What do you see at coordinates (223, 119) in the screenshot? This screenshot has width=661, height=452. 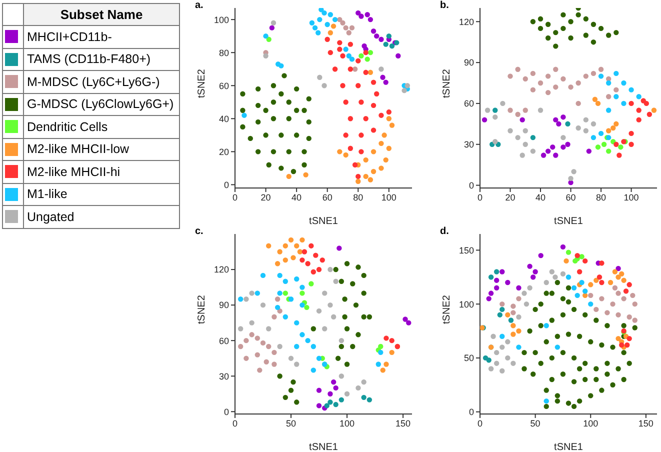 I see `y-tick-label: 40` at bounding box center [223, 119].